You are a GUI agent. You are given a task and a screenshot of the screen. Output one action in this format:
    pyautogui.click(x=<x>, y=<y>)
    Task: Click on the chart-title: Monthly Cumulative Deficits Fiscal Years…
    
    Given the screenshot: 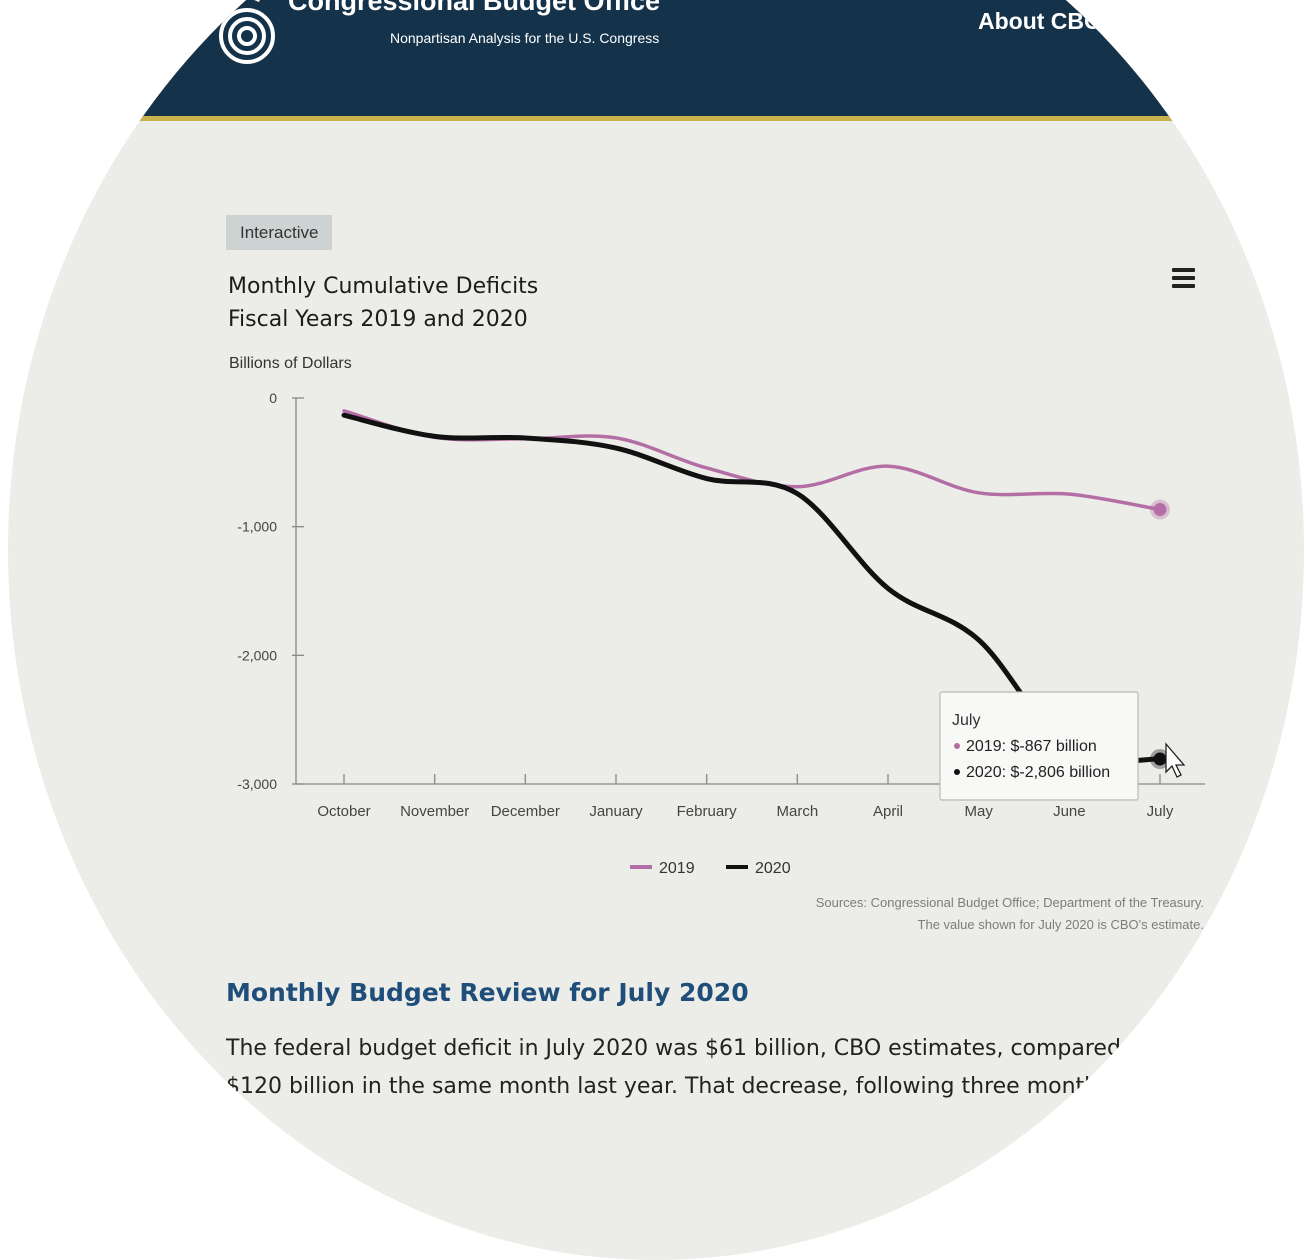 What is the action you would take?
    pyautogui.click(x=383, y=303)
    